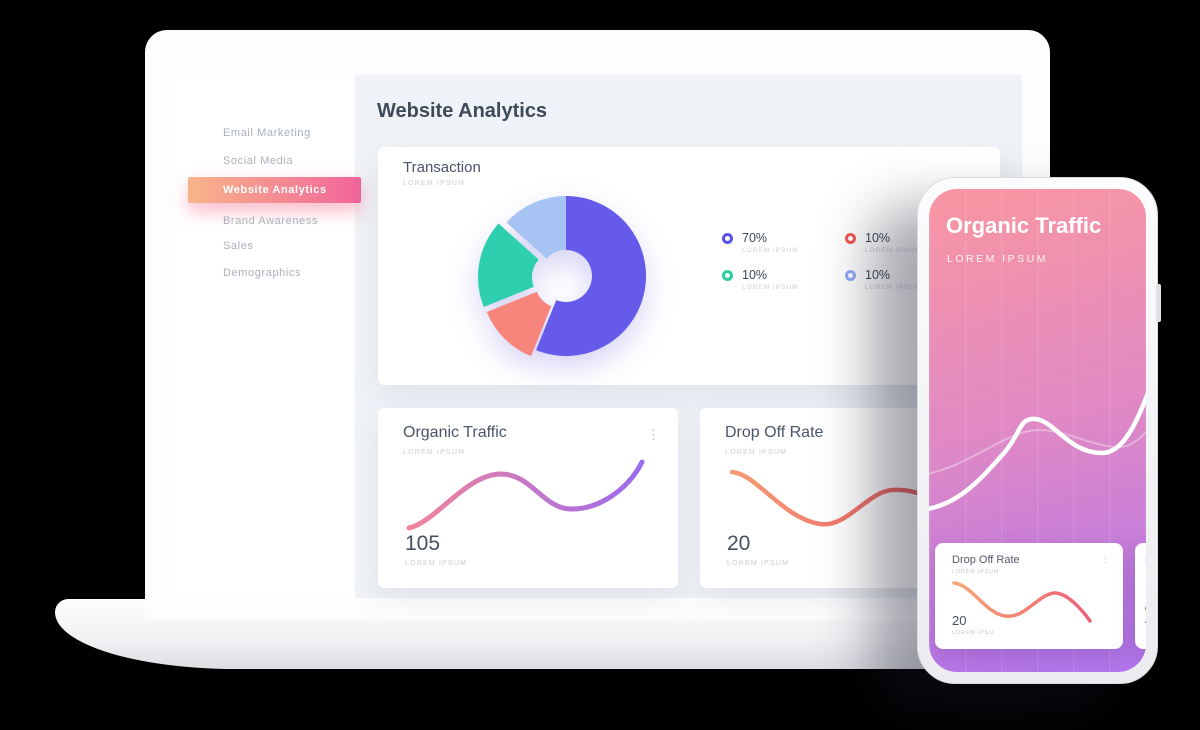 The height and width of the screenshot is (730, 1200). I want to click on transaction-donut-chart, so click(562, 276).